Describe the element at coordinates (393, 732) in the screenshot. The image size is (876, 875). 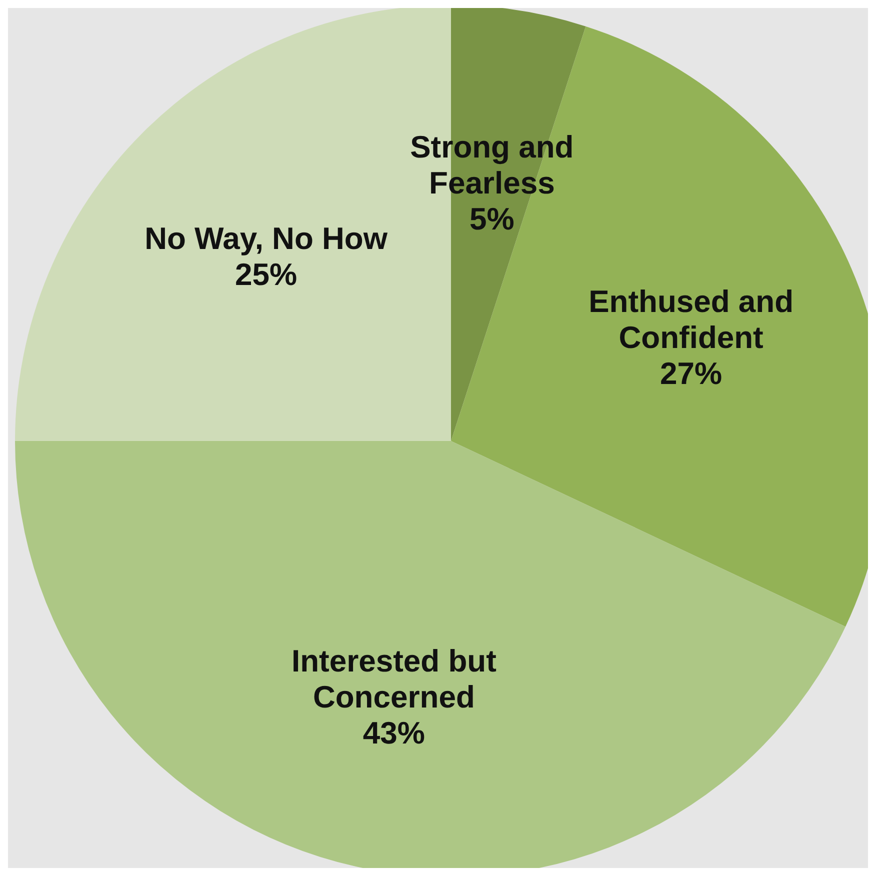
I see `data-label: 43%` at that location.